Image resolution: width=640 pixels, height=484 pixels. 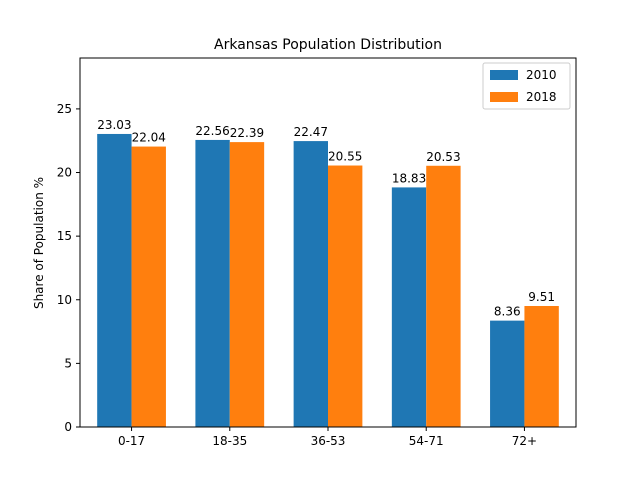 What do you see at coordinates (149, 138) in the screenshot?
I see `bar-value-label: 22.04` at bounding box center [149, 138].